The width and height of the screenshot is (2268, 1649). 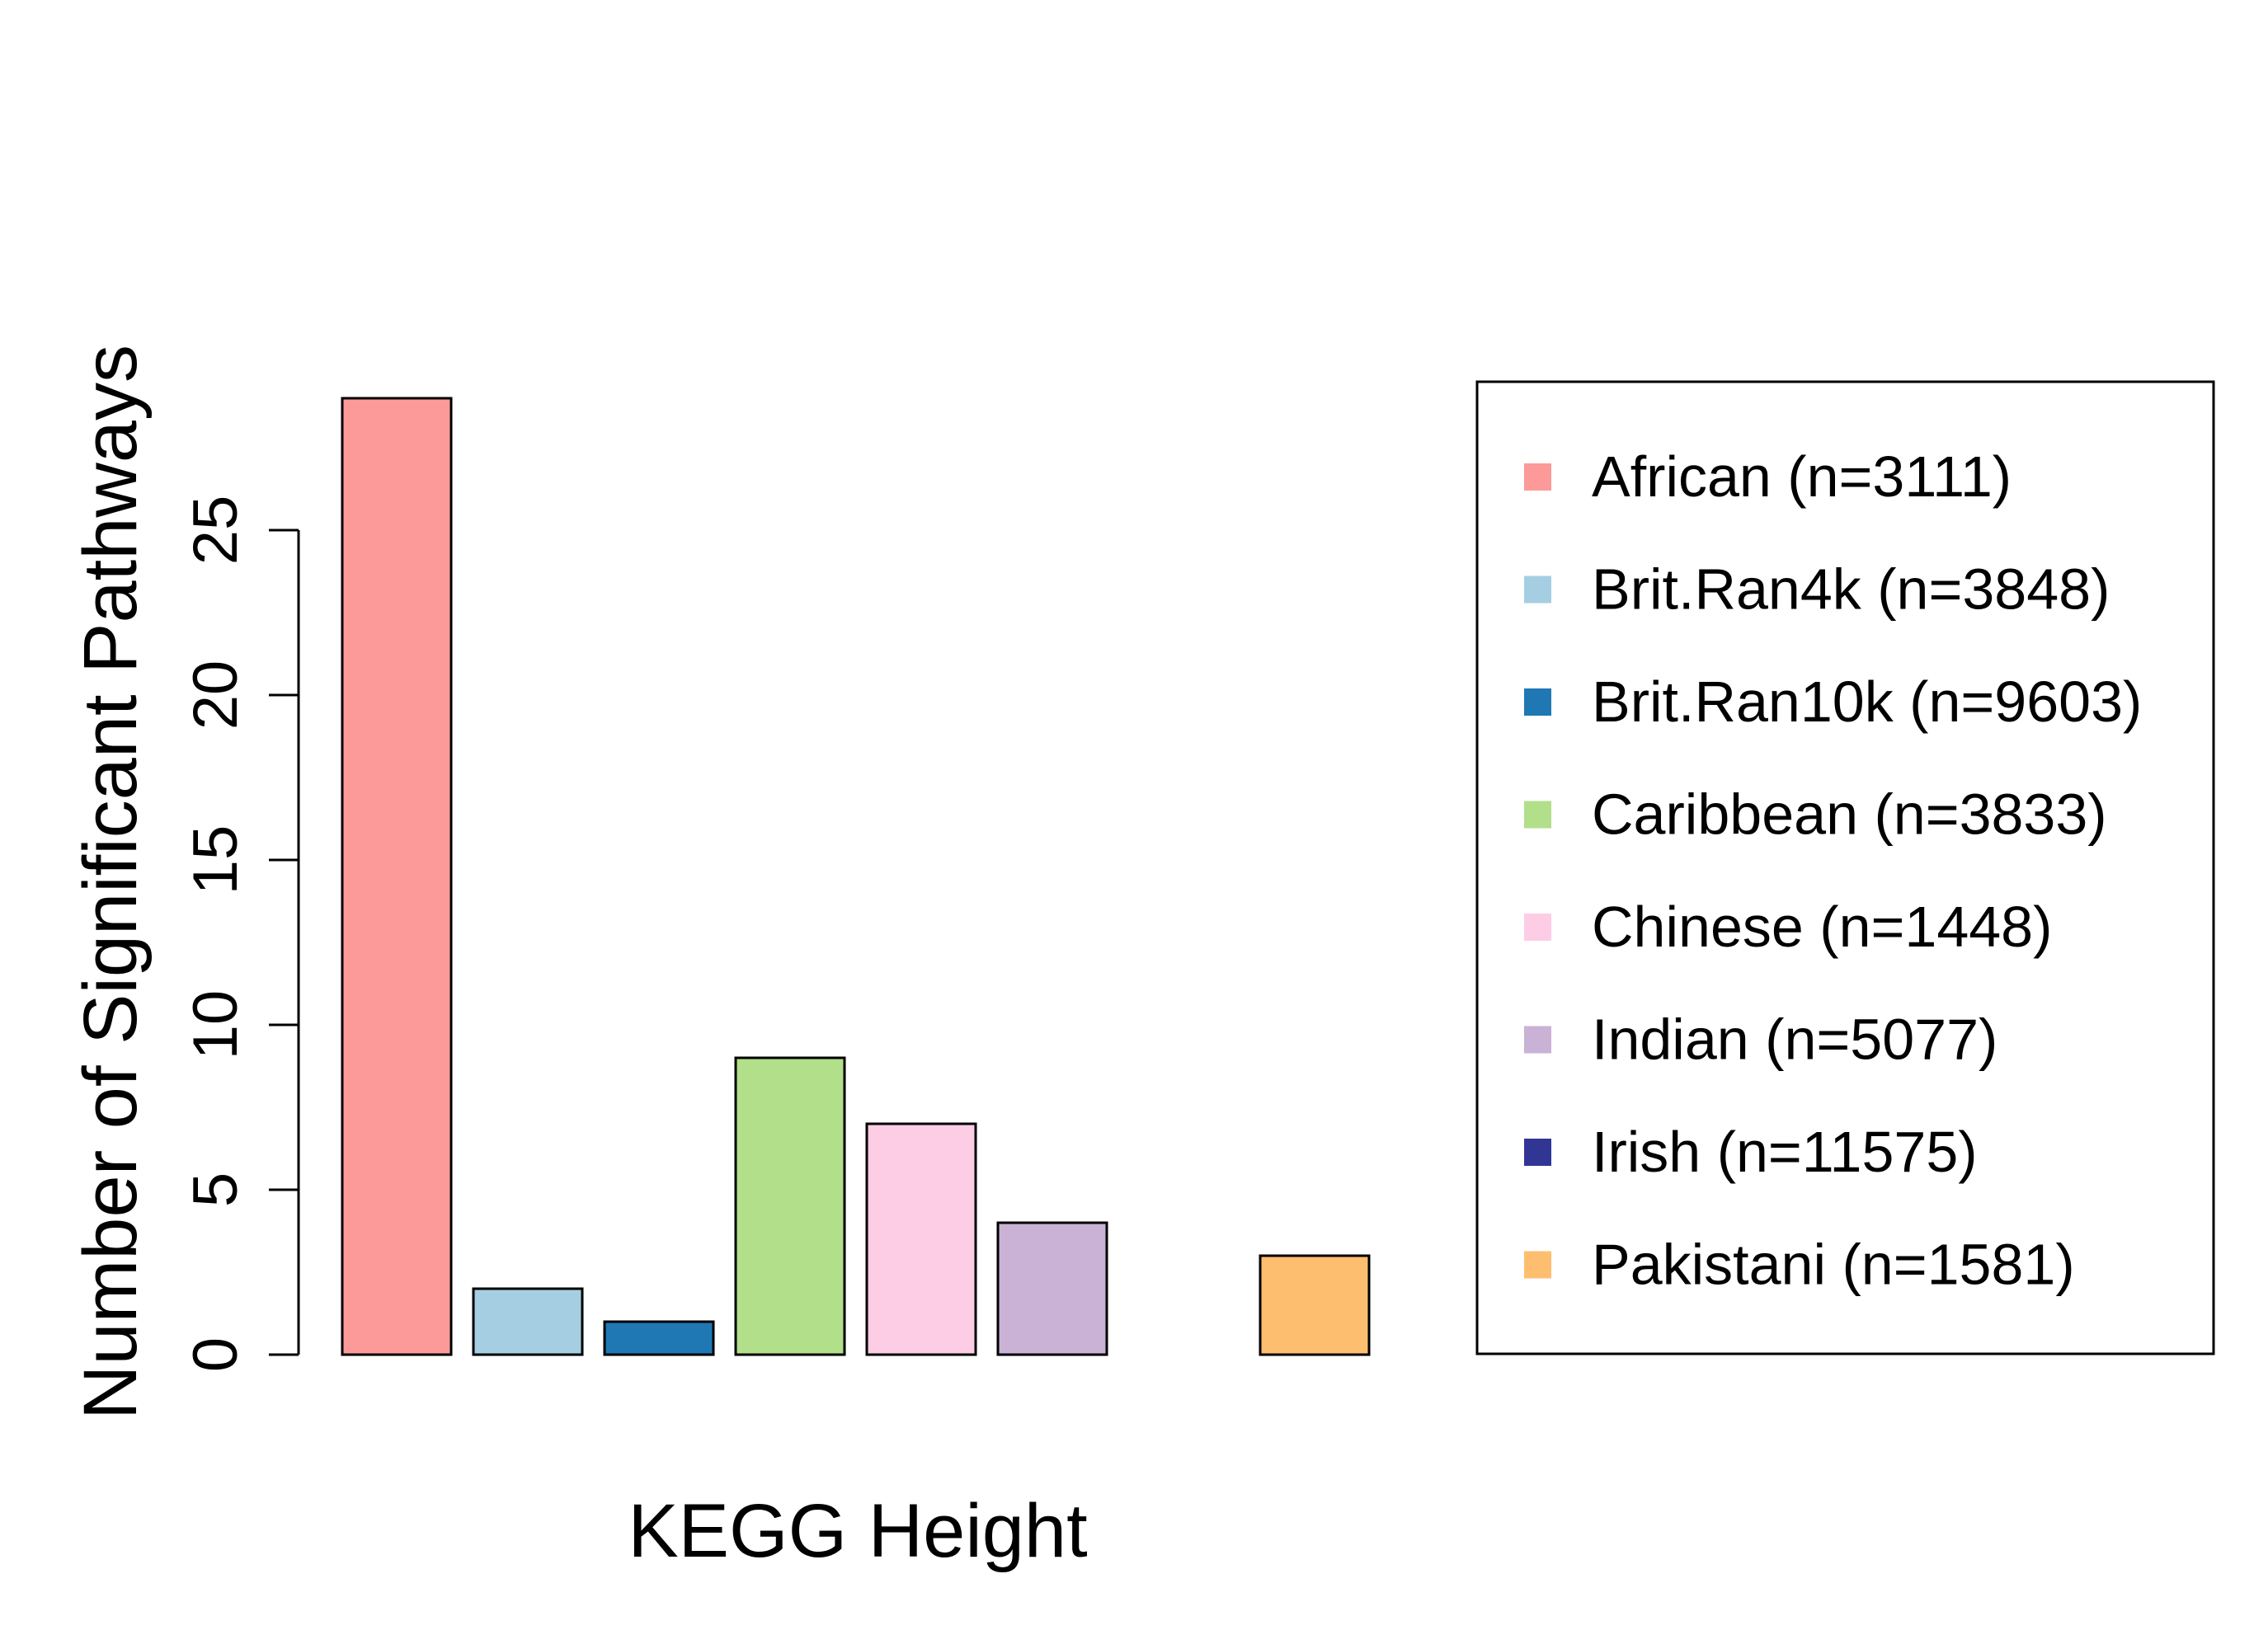 What do you see at coordinates (1833, 1265) in the screenshot?
I see `legend-label-7: Pakistani (n=1581)` at bounding box center [1833, 1265].